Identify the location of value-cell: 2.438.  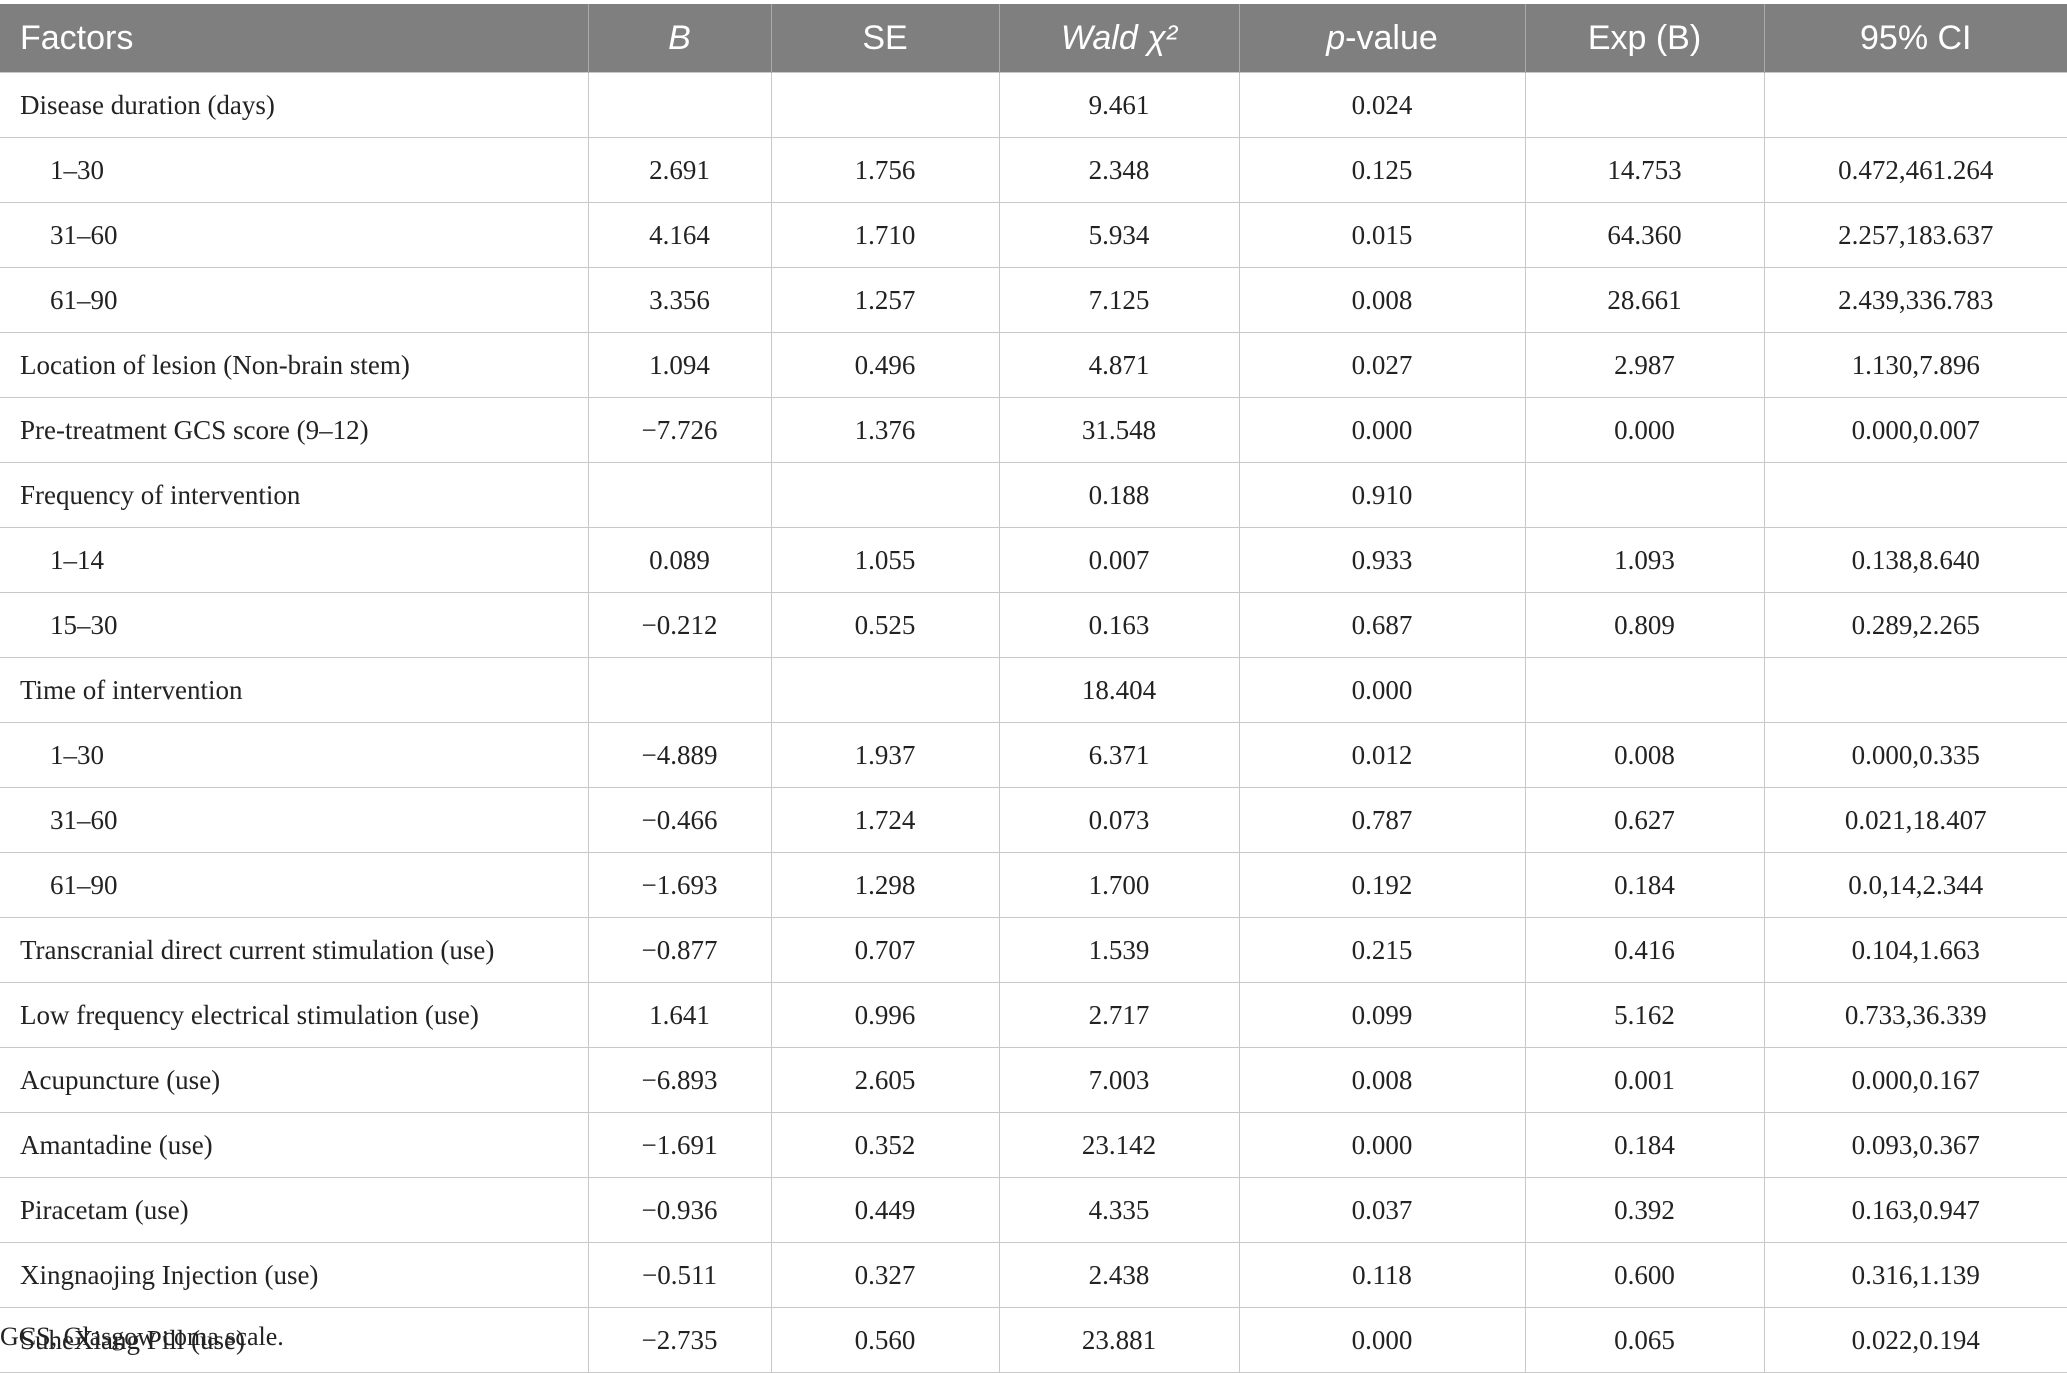
(1119, 1275).